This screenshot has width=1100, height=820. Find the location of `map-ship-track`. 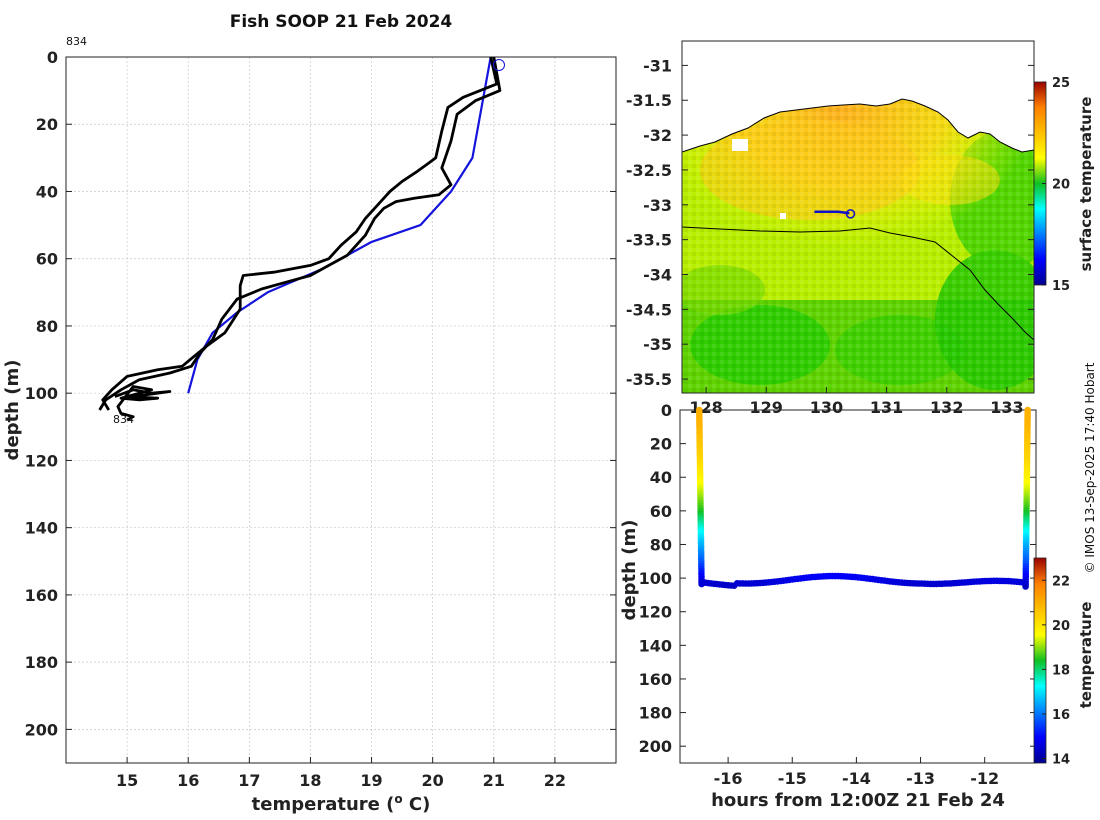

map-ship-track is located at coordinates (832, 212).